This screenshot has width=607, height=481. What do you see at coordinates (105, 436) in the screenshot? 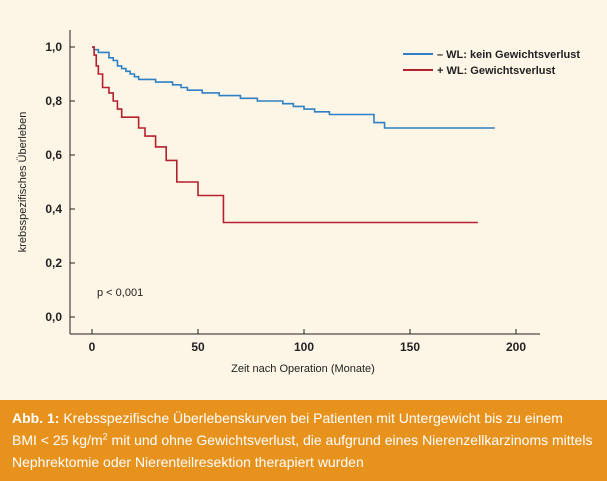
I see `caption-superscript: 2` at bounding box center [105, 436].